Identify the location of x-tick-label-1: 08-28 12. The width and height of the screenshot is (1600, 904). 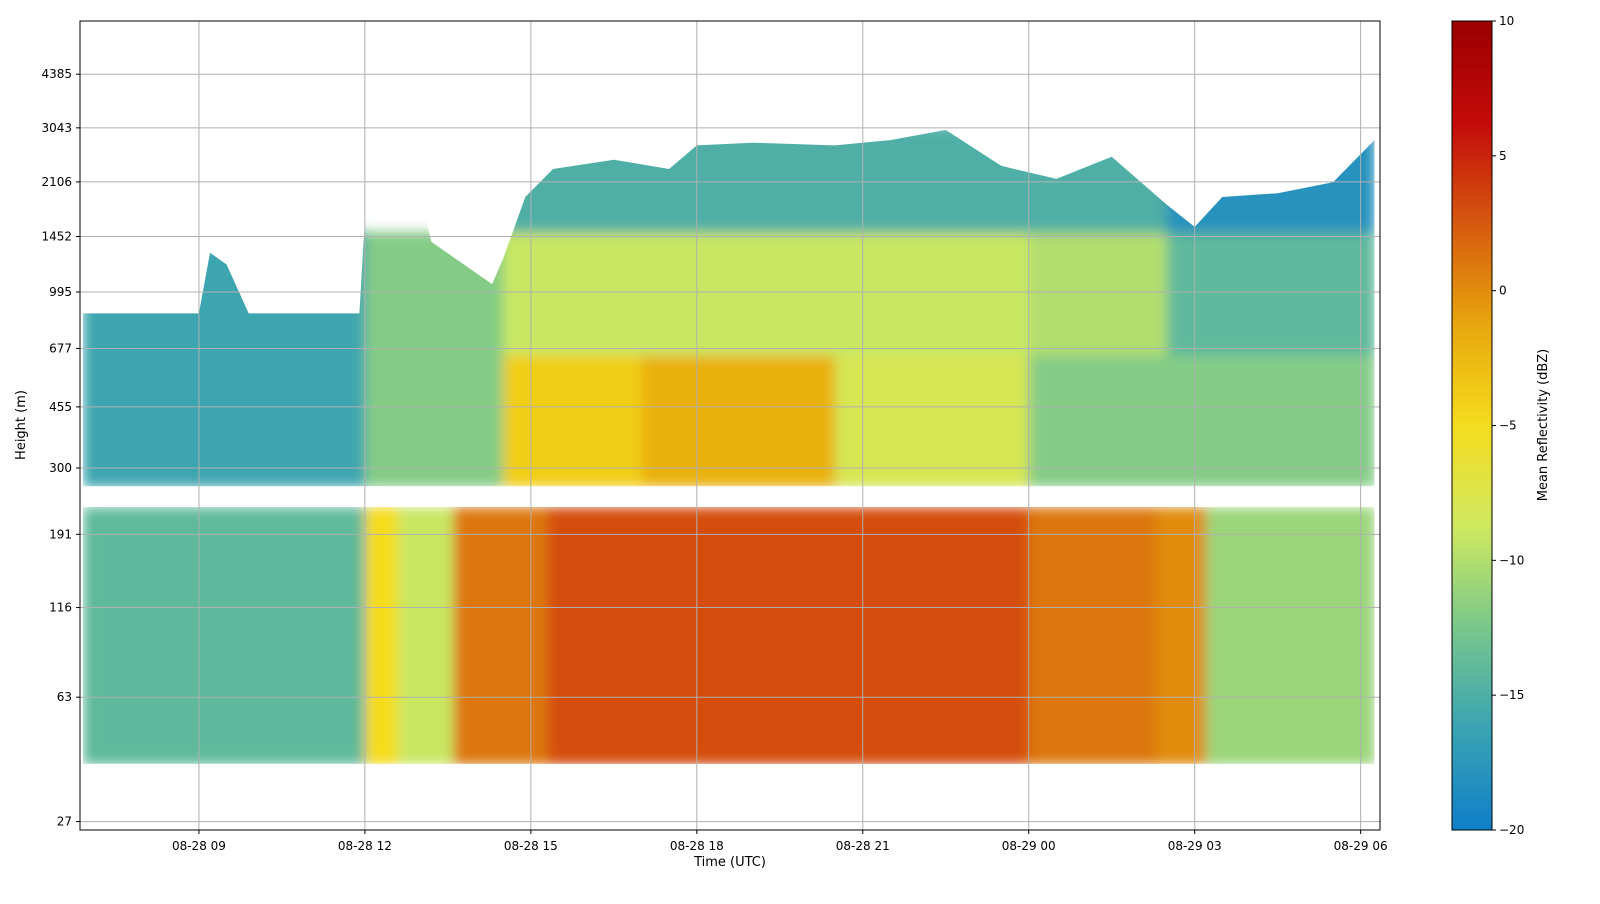
(365, 846).